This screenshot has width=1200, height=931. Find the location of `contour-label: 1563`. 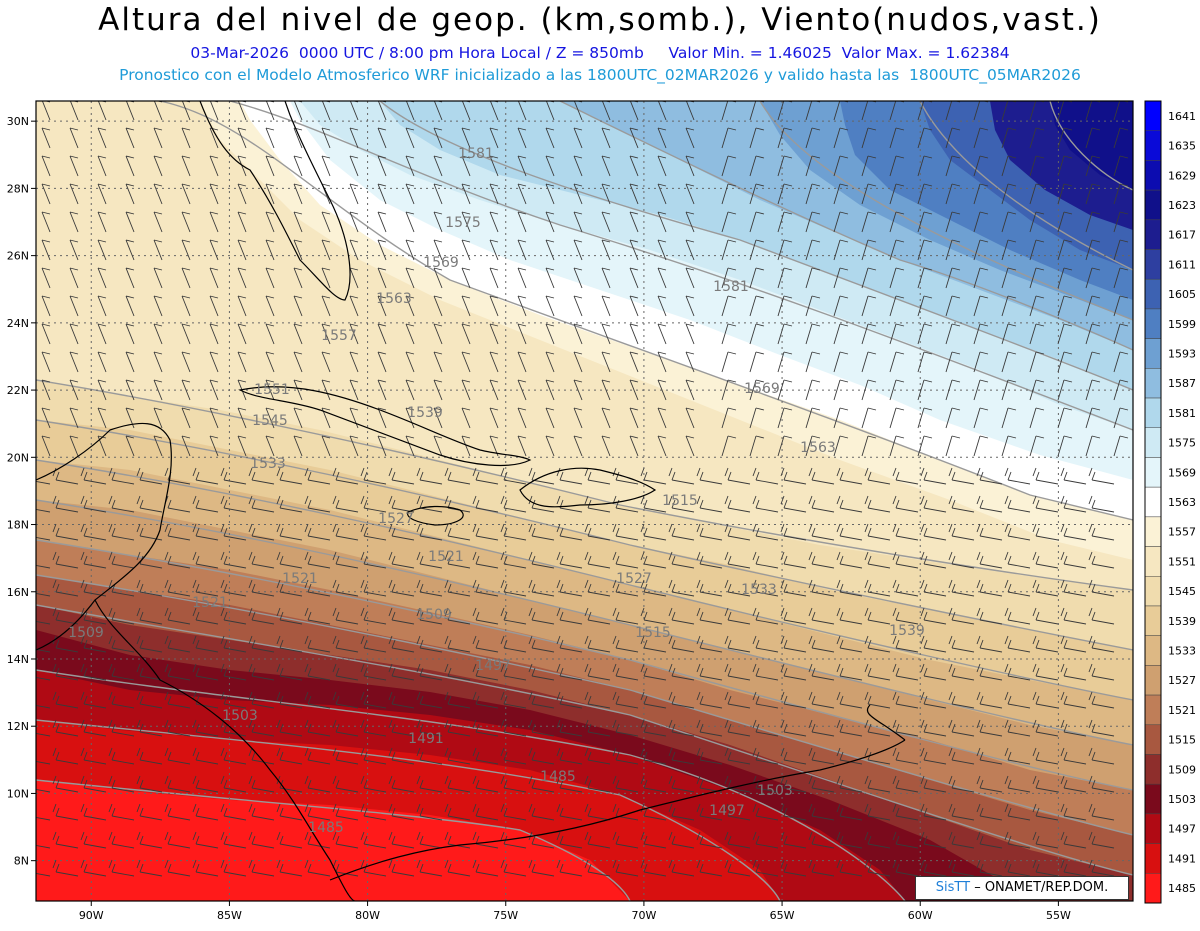

contour-label: 1563 is located at coordinates (394, 299).